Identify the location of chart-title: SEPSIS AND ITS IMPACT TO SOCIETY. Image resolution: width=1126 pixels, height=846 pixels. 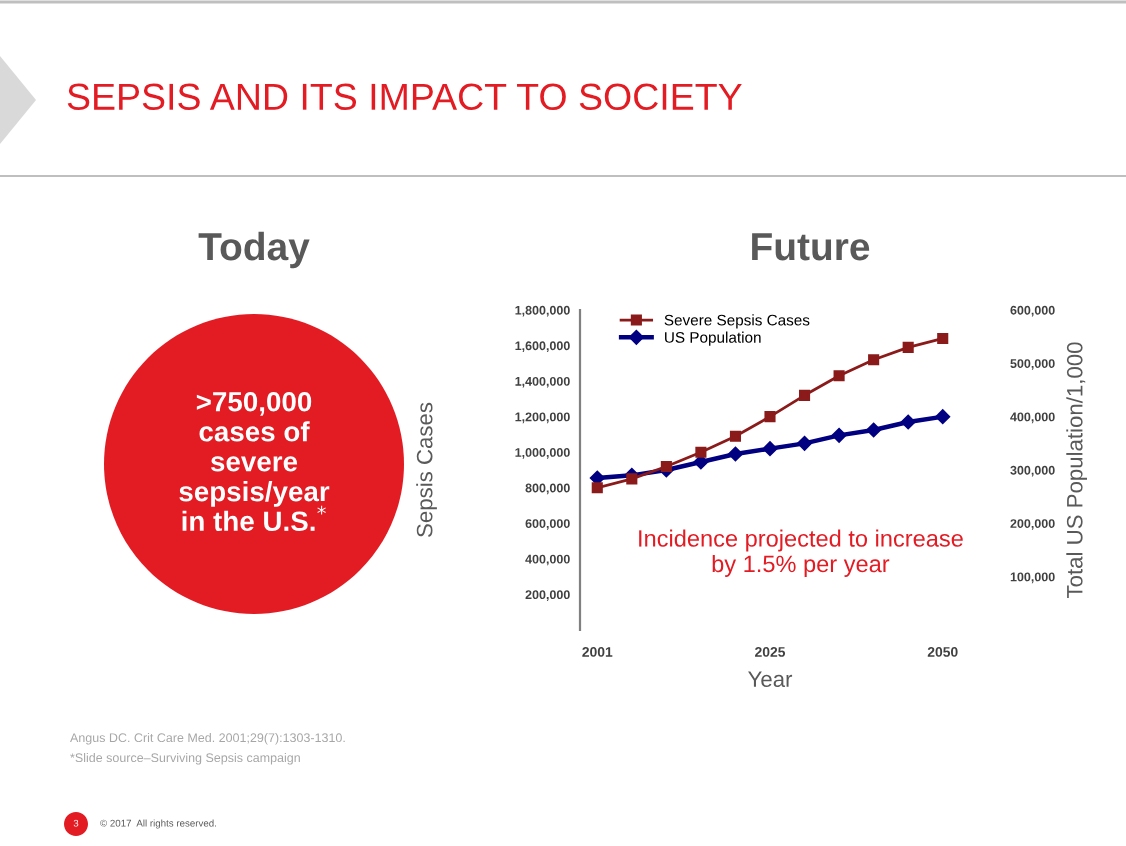
(404, 97).